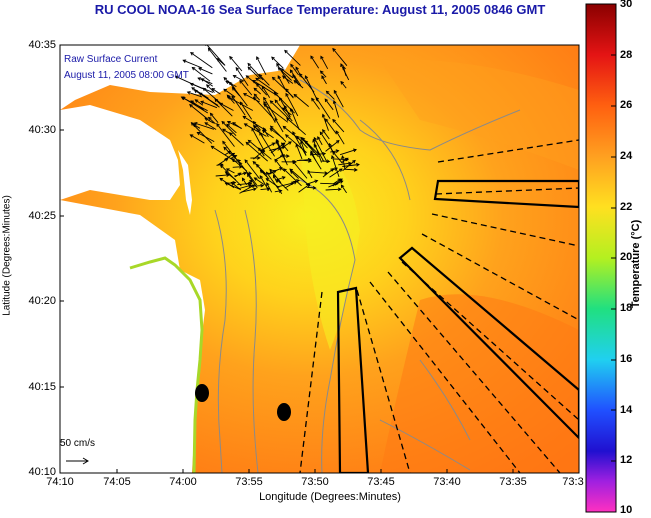  What do you see at coordinates (626, 308) in the screenshot?
I see `colorbar-tick-label: 18` at bounding box center [626, 308].